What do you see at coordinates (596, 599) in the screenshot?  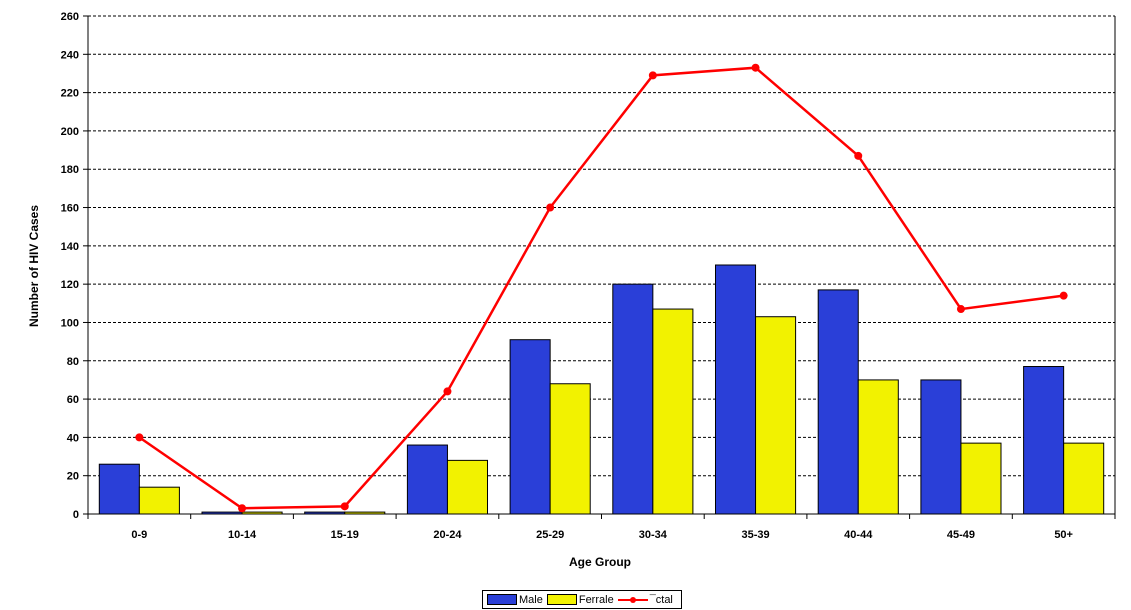 I see `legend-label-female: Ferrale` at bounding box center [596, 599].